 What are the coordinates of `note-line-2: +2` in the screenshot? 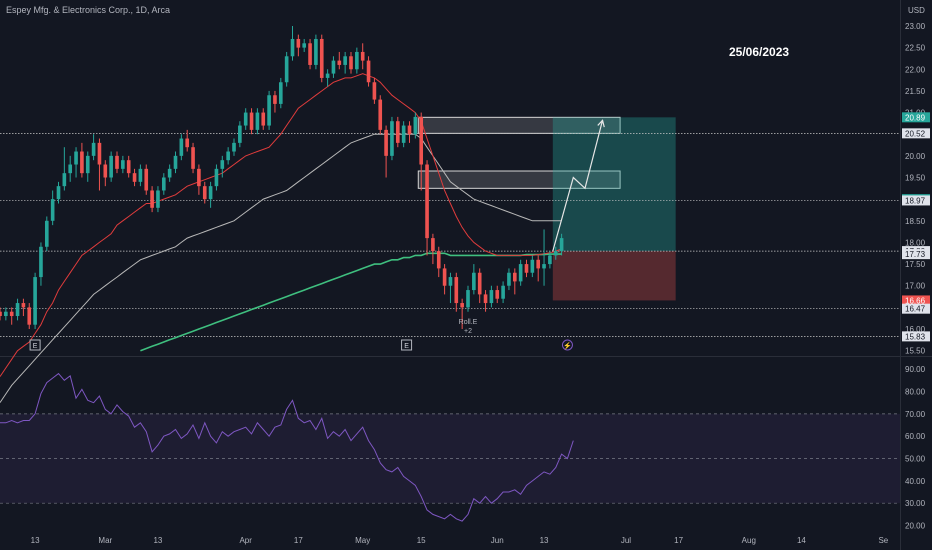 It's located at (468, 331).